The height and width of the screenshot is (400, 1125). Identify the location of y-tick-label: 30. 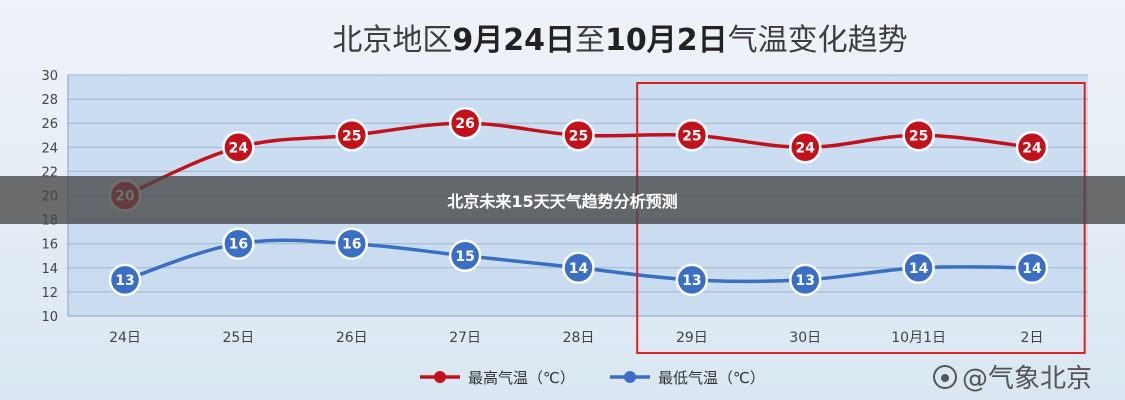
(49, 76).